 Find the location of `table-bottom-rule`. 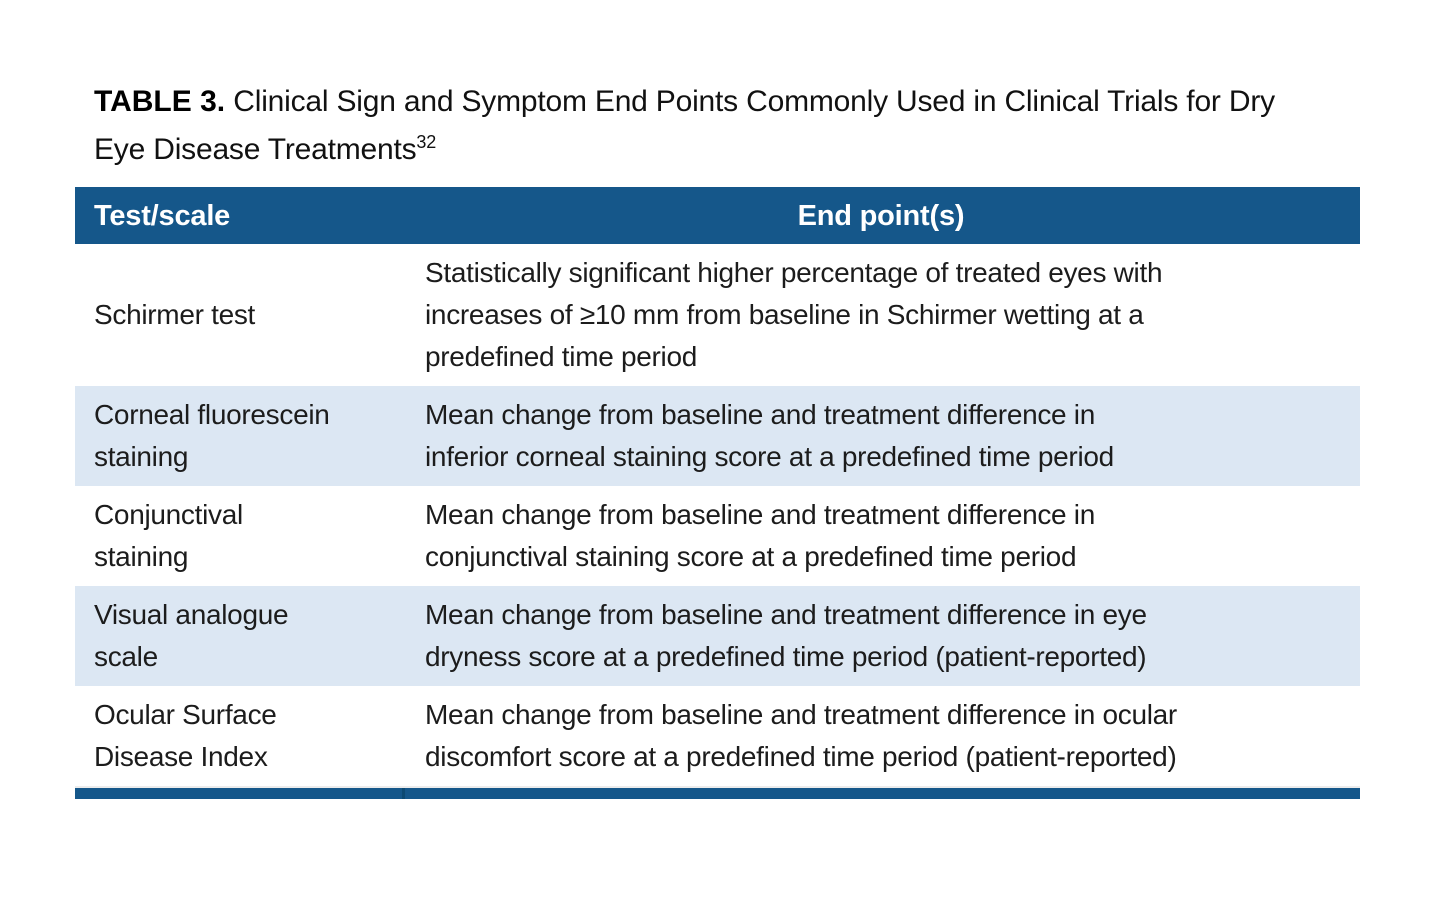

table-bottom-rule is located at coordinates (717, 792).